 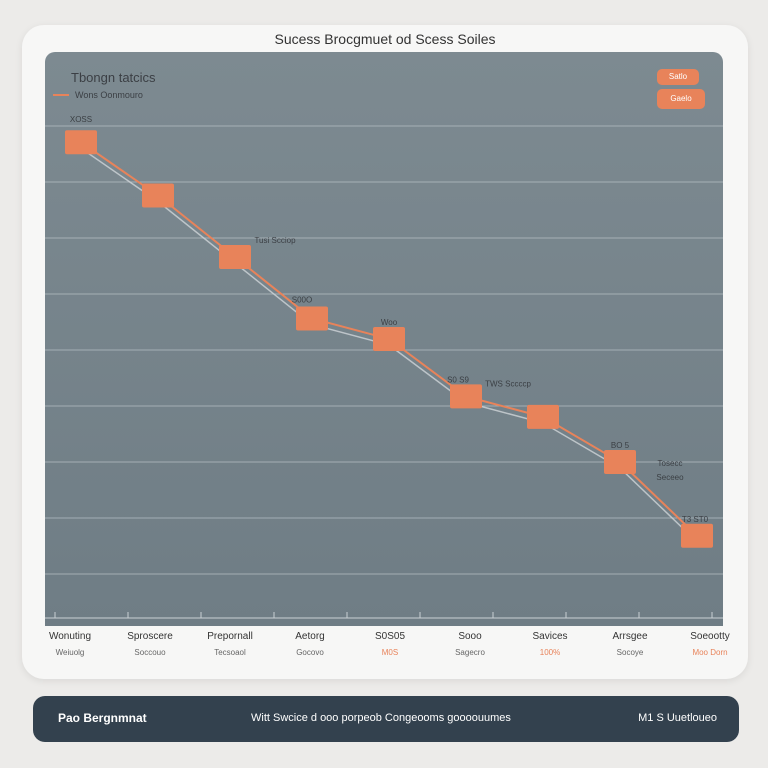 What do you see at coordinates (470, 652) in the screenshot?
I see `x-category-sub: Sagecro` at bounding box center [470, 652].